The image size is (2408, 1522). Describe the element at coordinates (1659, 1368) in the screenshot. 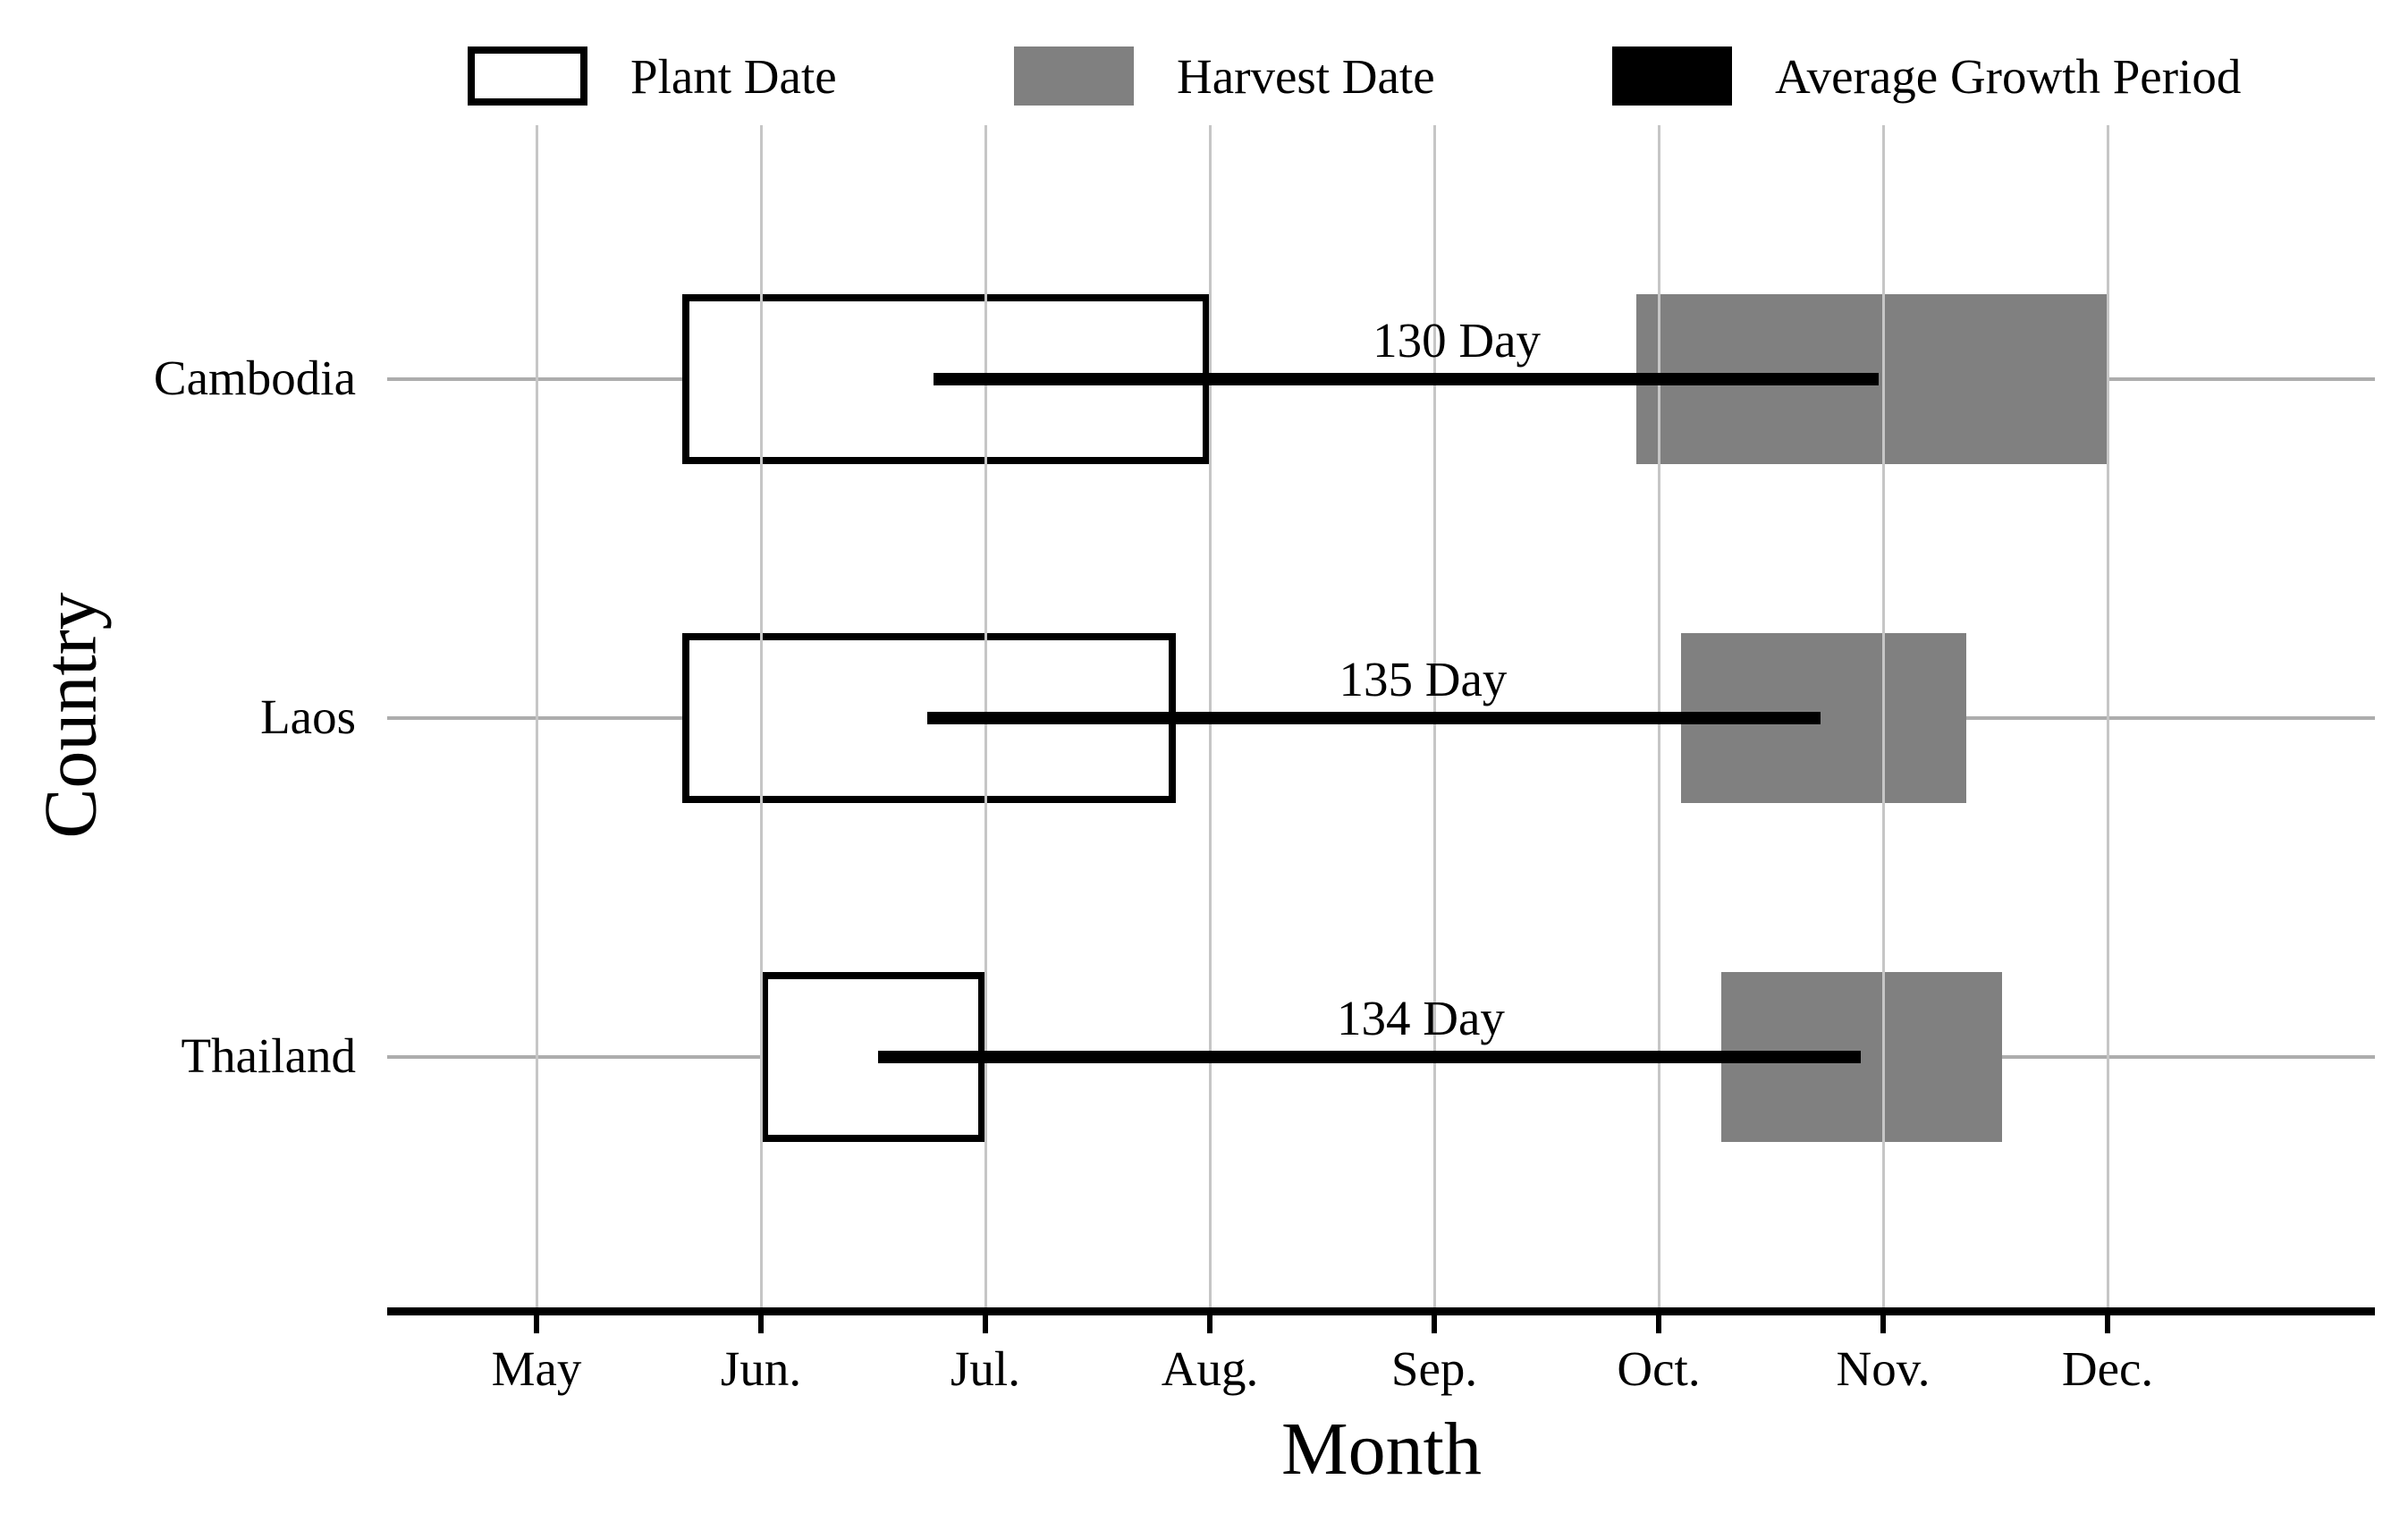

I see `x-tick-label: Oct.` at that location.